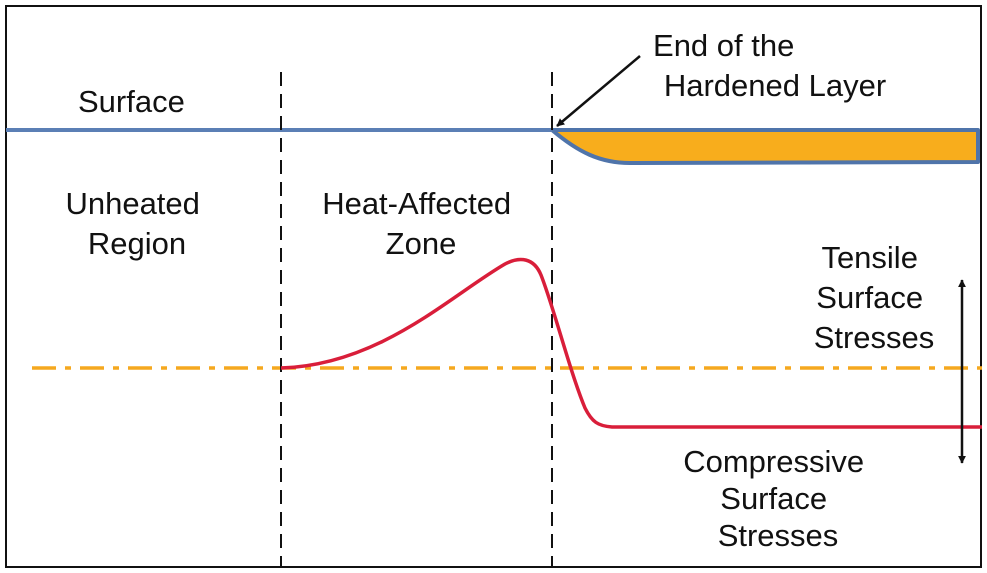  I want to click on unheated-line-2: Region, so click(137, 243).